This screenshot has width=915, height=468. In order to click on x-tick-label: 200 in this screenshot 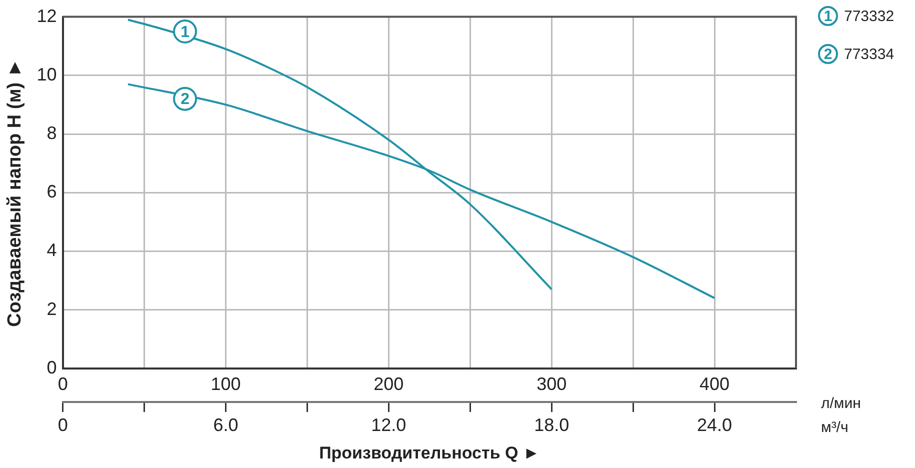, I will do `click(389, 384)`.